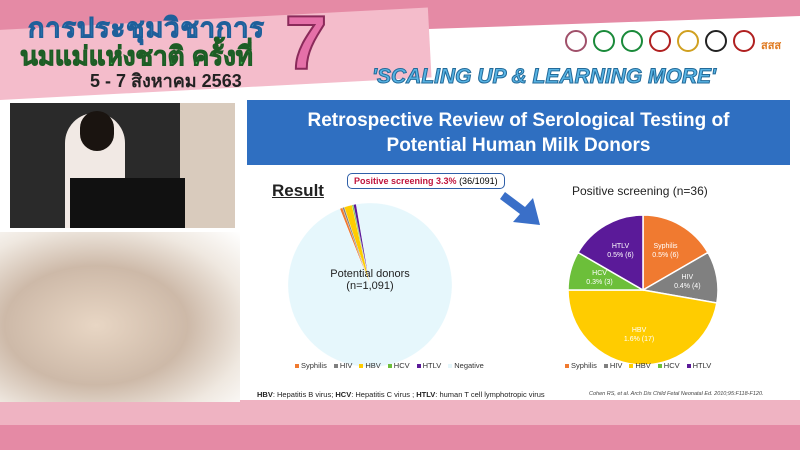 The height and width of the screenshot is (450, 800). What do you see at coordinates (306, 43) in the screenshot?
I see `edition-number: 7` at bounding box center [306, 43].